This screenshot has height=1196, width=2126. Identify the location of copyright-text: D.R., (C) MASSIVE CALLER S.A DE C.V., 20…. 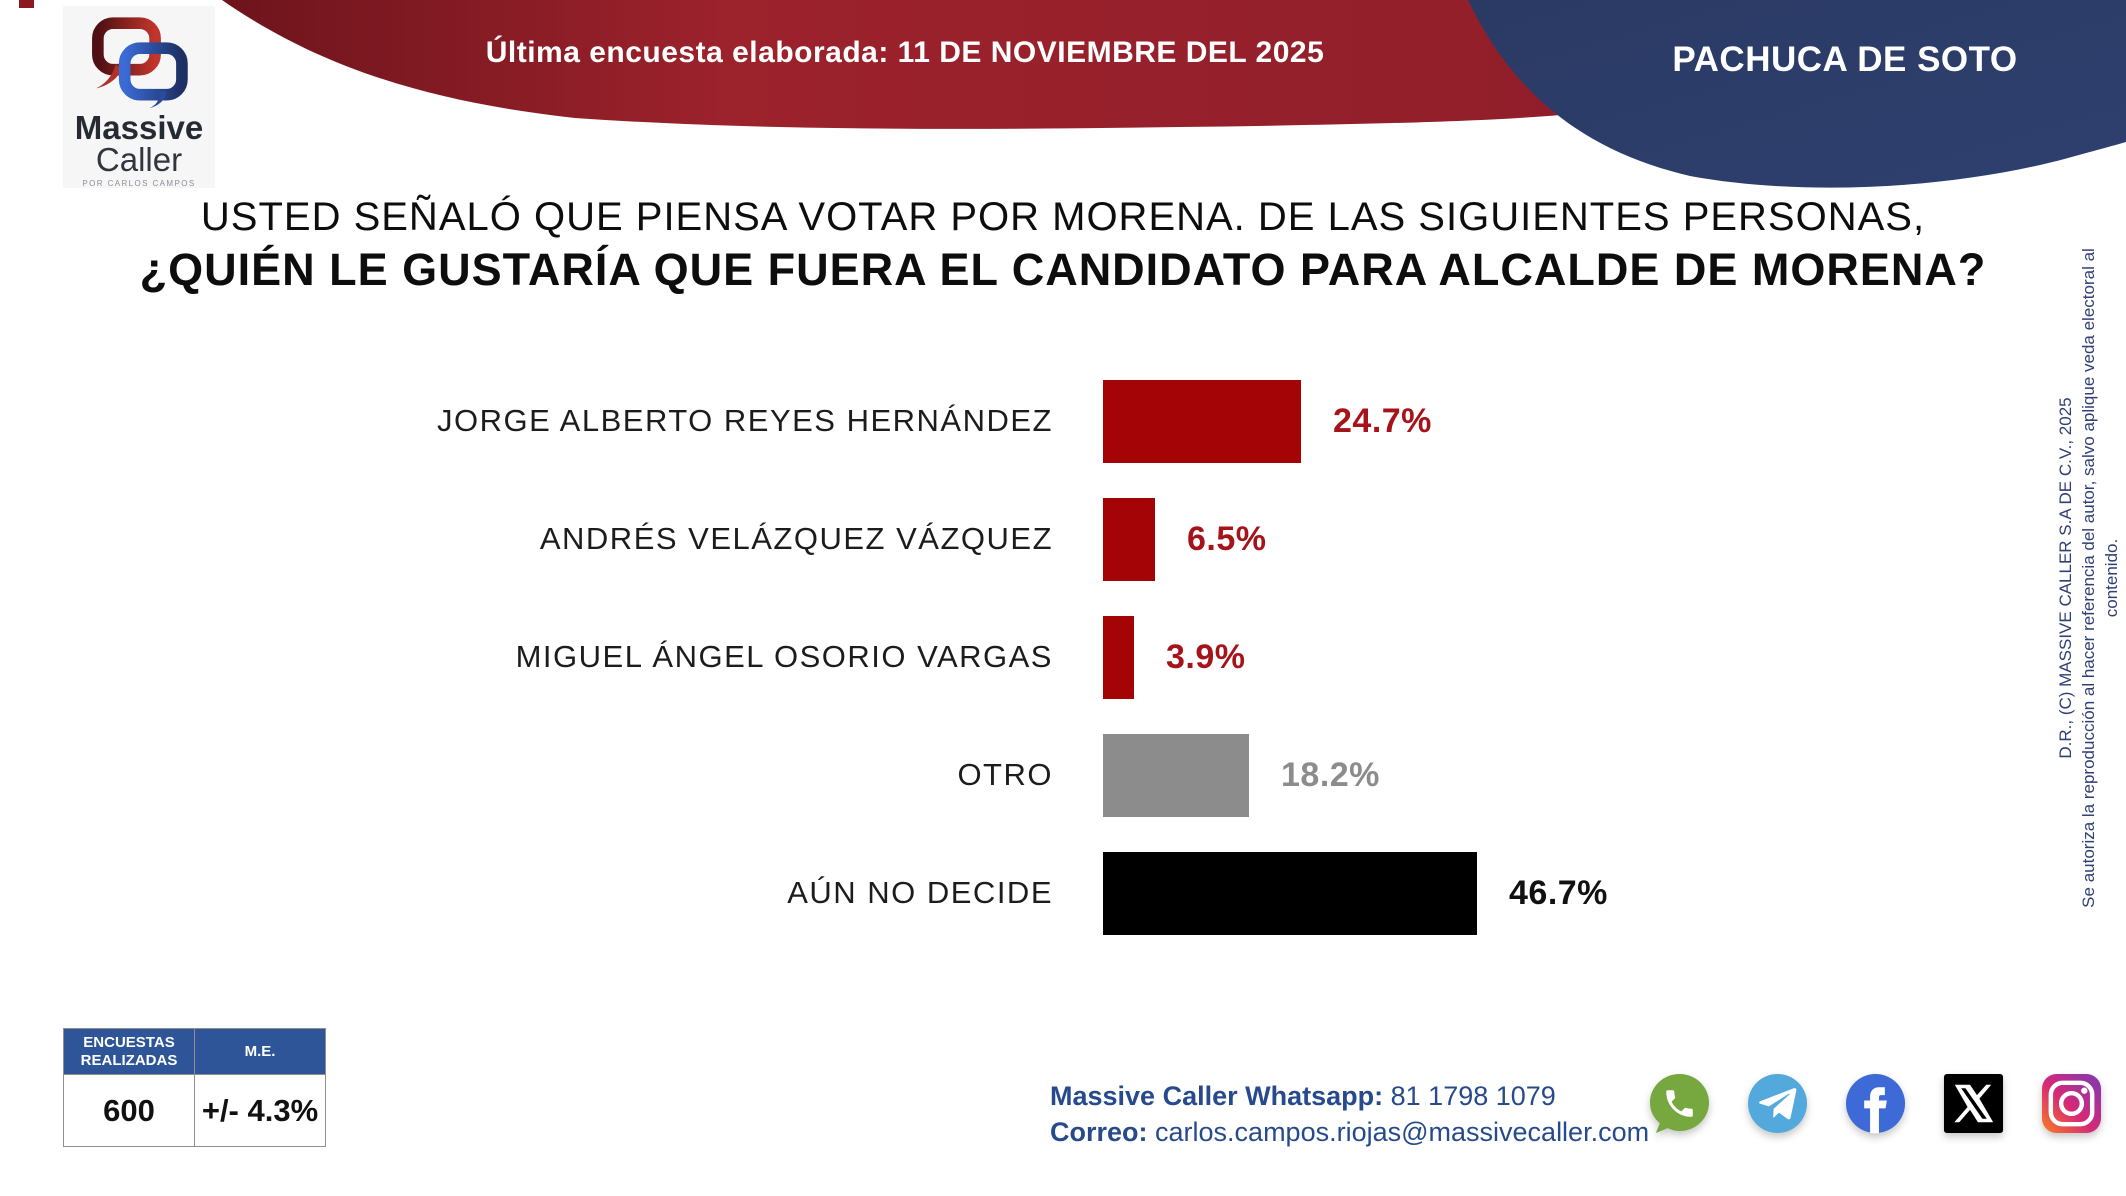
(2090, 578).